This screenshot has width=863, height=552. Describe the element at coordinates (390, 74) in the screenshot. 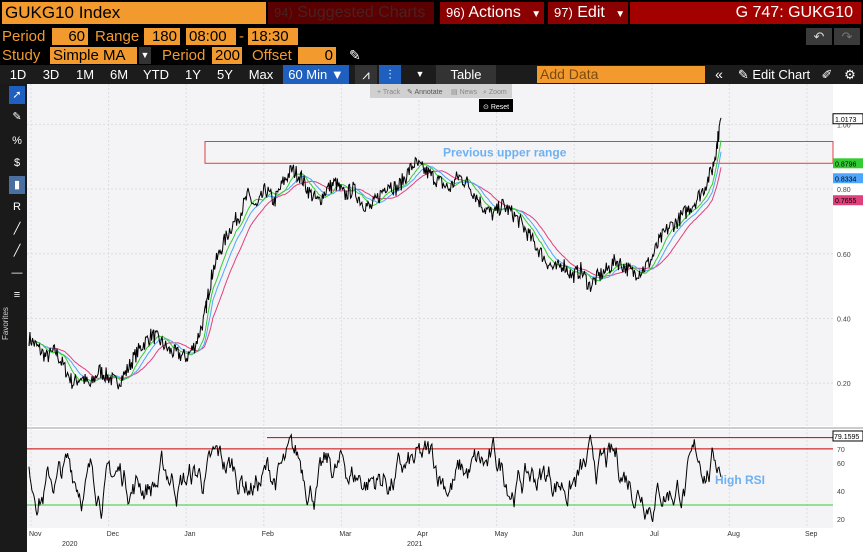

I see `bar-type-icon: ⫶` at that location.